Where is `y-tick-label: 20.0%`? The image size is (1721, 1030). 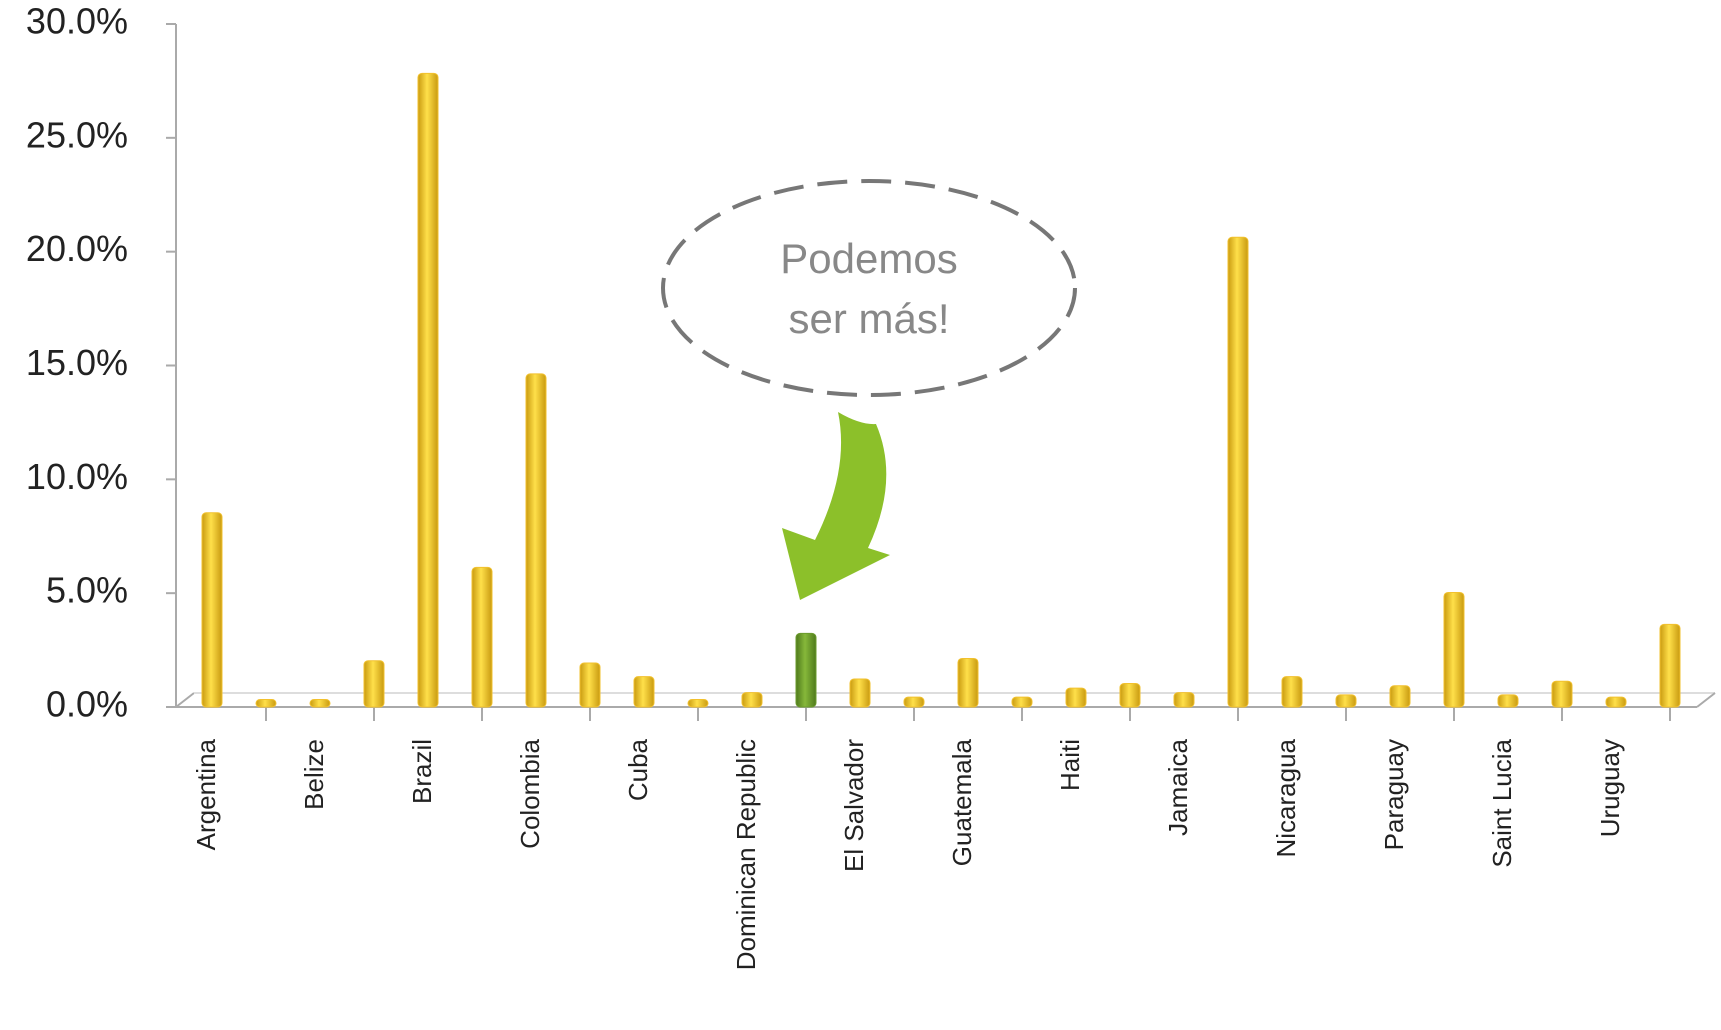
y-tick-label: 20.0% is located at coordinates (77, 248).